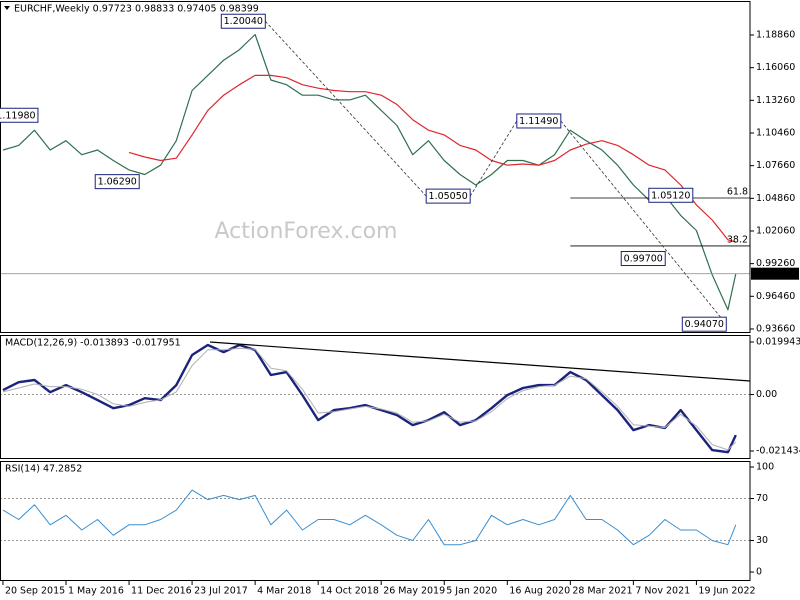 Image resolution: width=800 pixels, height=600 pixels. What do you see at coordinates (775, 35) in the screenshot?
I see `y-tick-label: 1.18860` at bounding box center [775, 35].